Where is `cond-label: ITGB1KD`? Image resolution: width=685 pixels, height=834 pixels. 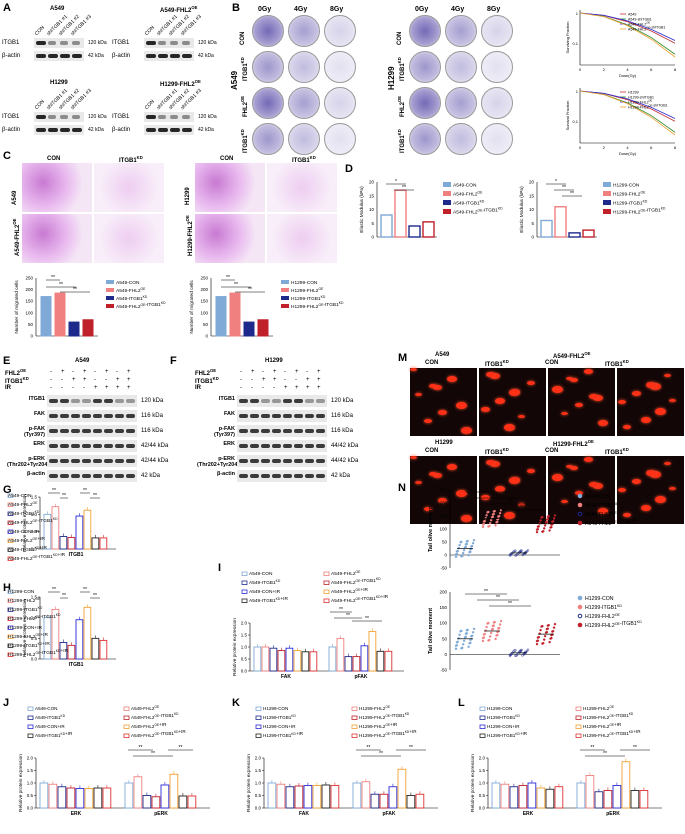
cond-label: ITGB1KD is located at coordinates (207, 380).